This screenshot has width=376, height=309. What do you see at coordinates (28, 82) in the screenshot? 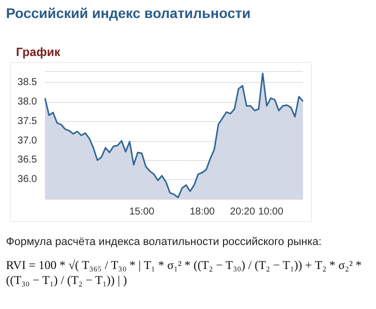
I see `y-tick-label: 38.5` at bounding box center [28, 82].